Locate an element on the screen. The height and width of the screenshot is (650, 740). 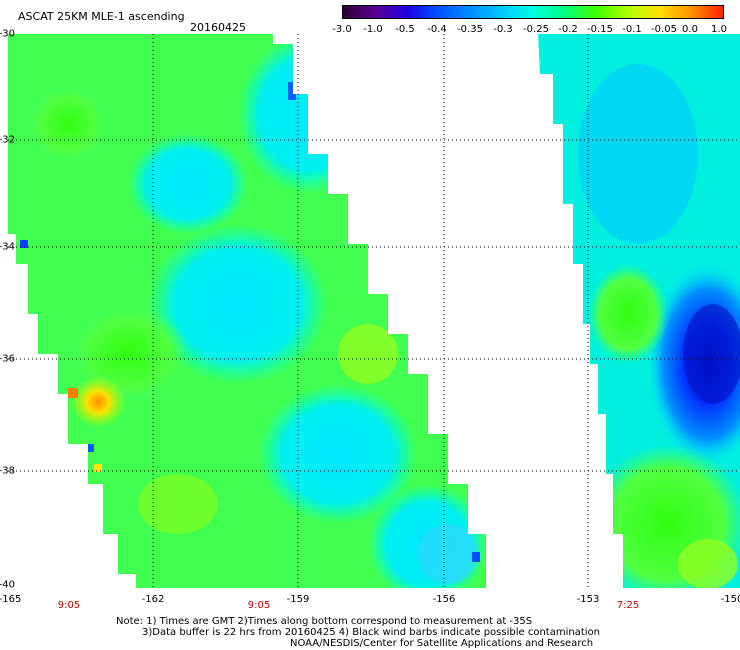
colorbar-label: -0.05 is located at coordinates (664, 29).